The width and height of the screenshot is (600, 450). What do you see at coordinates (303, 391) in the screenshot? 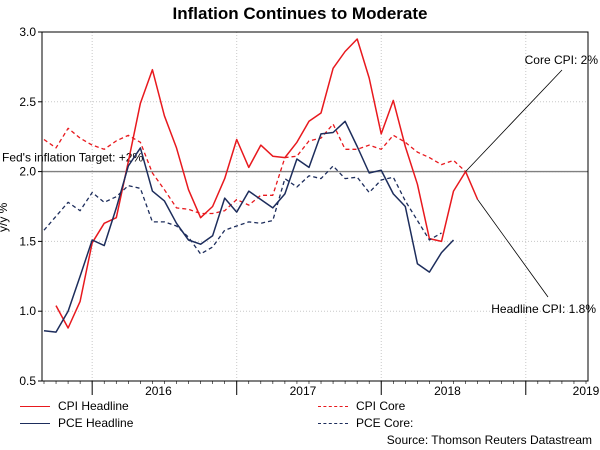
I see `x-tick-label-2017: 2017` at bounding box center [303, 391].